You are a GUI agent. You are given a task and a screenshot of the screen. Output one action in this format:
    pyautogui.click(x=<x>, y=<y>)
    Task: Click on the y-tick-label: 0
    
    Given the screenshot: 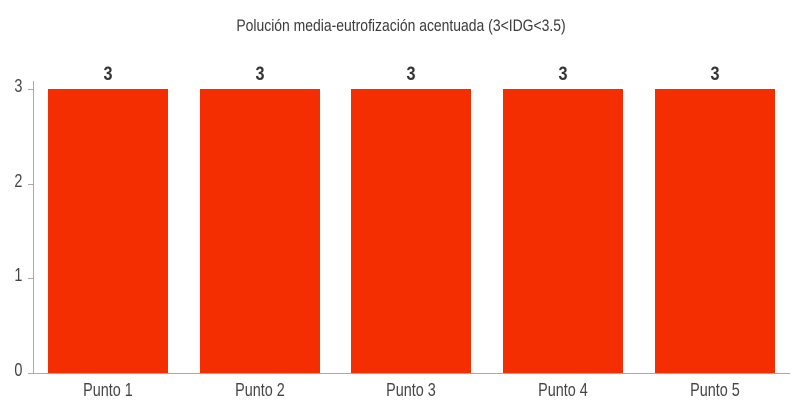 What is the action you would take?
    pyautogui.click(x=18, y=370)
    